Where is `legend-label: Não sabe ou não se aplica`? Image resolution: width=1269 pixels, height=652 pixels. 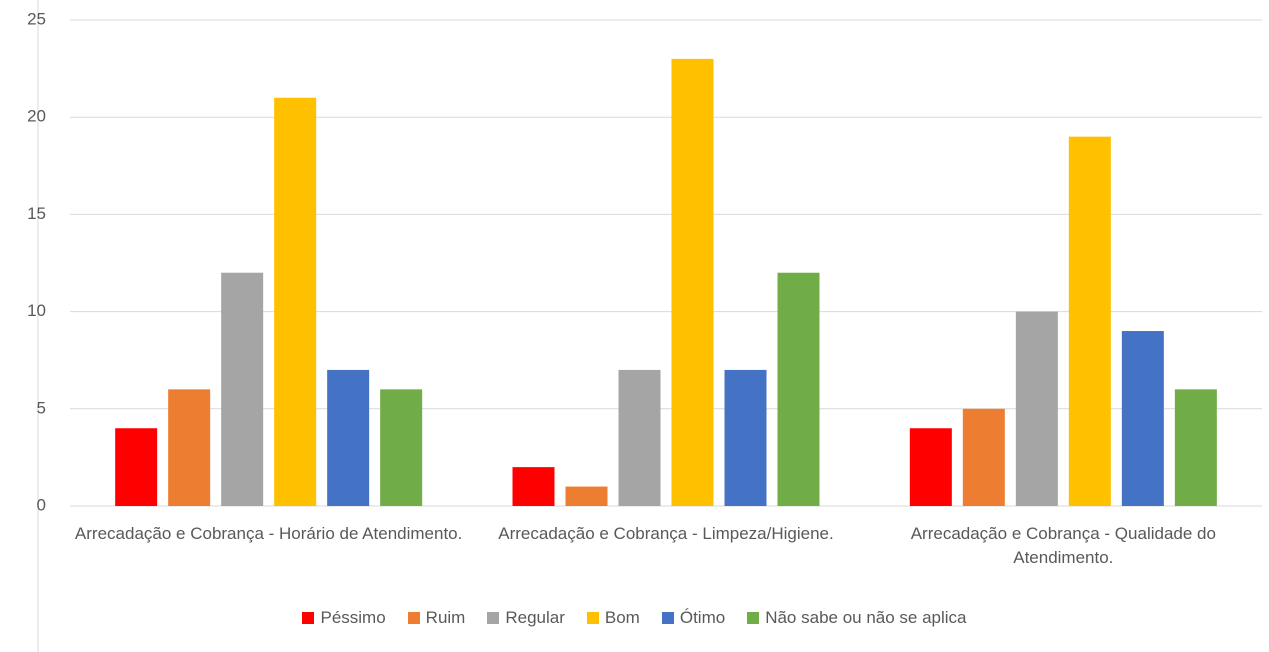
legend-label: Não sabe ou não se aplica is located at coordinates (866, 617).